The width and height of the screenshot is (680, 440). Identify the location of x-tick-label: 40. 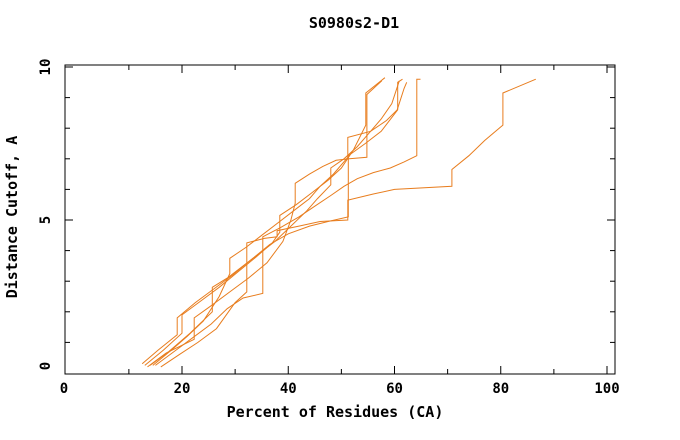
(288, 389).